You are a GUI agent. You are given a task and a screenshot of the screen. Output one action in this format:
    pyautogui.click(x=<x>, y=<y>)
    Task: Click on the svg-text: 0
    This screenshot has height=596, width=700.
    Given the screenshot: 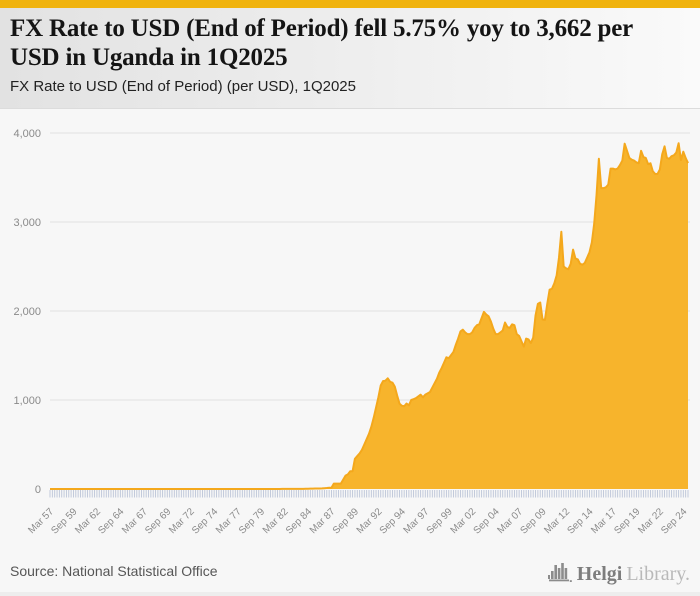 What is the action you would take?
    pyautogui.click(x=38, y=490)
    